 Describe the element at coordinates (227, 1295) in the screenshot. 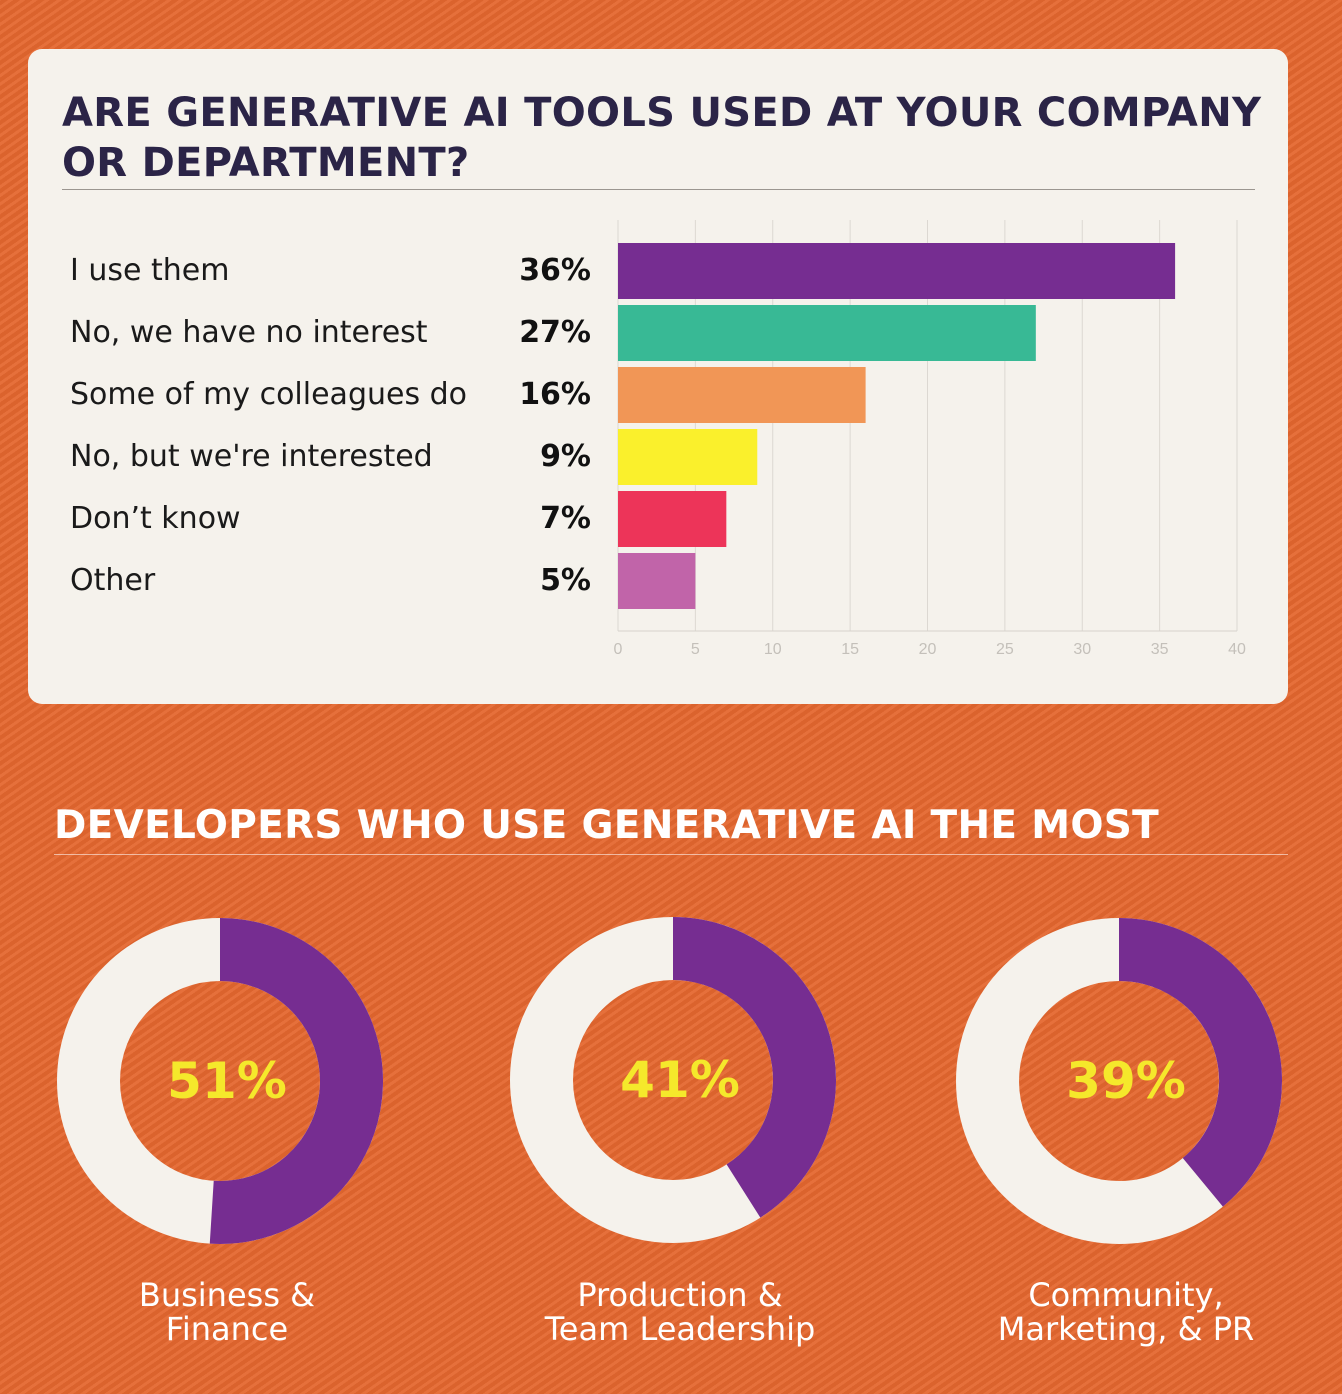

I see `donut-label: Business &` at that location.